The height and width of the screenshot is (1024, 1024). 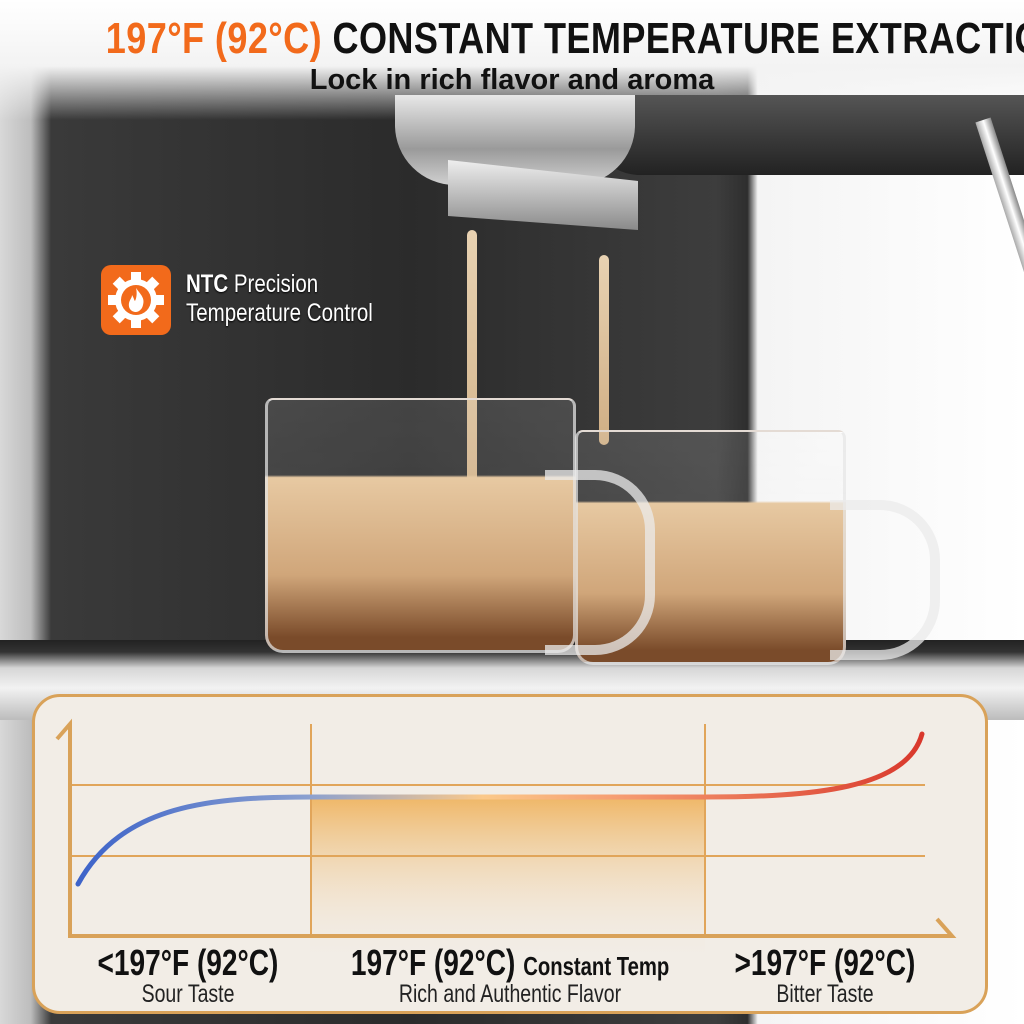 I want to click on cup-handle-right, so click(x=885, y=580).